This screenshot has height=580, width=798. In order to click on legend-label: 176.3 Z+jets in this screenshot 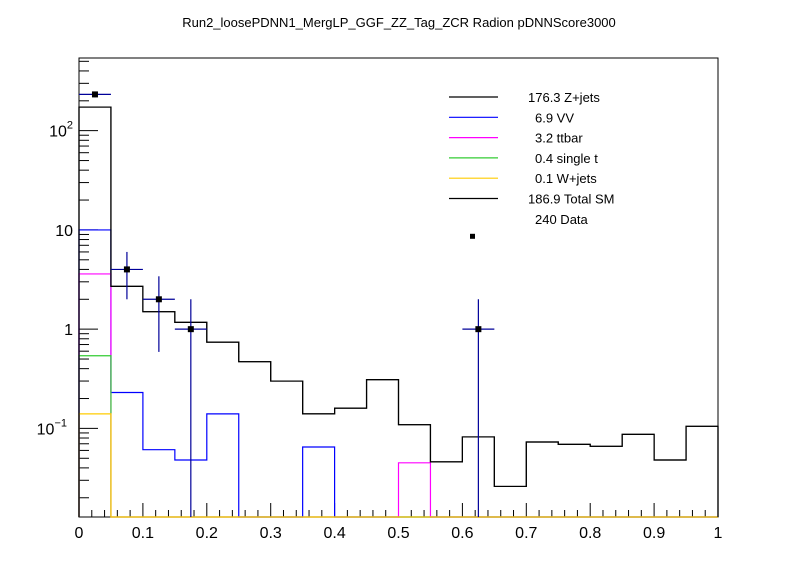, I will do `click(564, 97)`.